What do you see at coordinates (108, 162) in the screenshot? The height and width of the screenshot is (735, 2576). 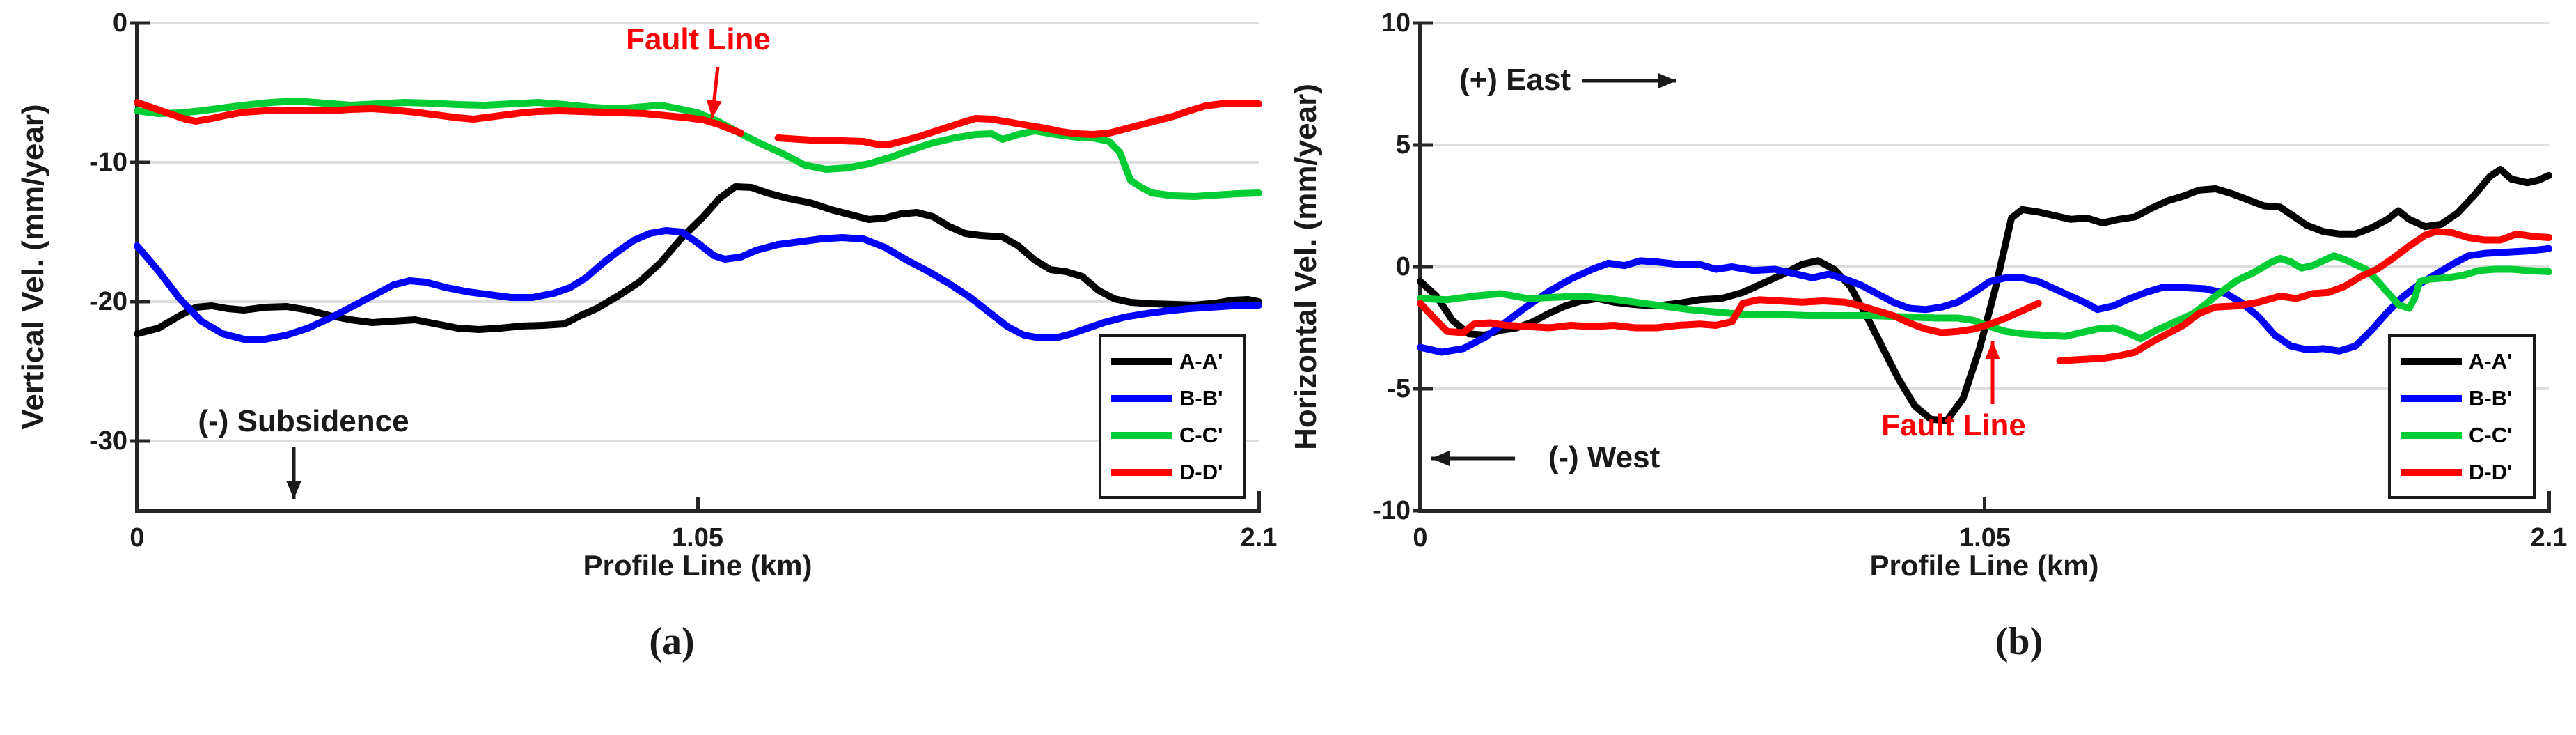 I see `panel-a-ytick-1: -10` at bounding box center [108, 162].